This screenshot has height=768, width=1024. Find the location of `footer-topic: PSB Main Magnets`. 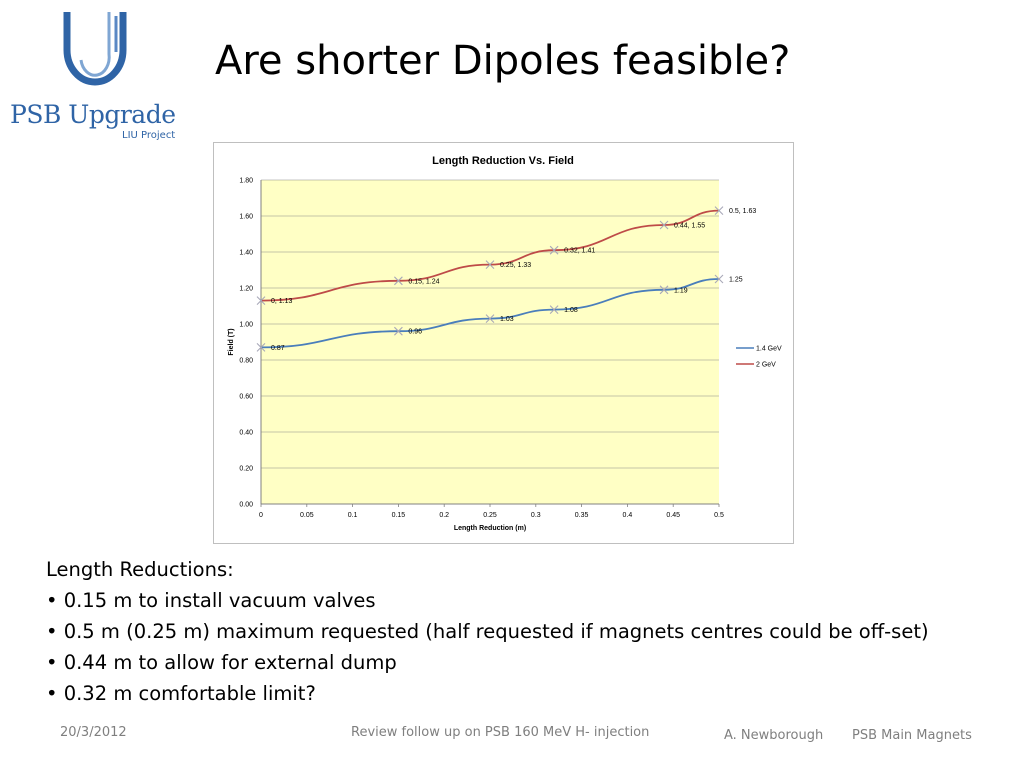

footer-topic: PSB Main Magnets is located at coordinates (912, 735).